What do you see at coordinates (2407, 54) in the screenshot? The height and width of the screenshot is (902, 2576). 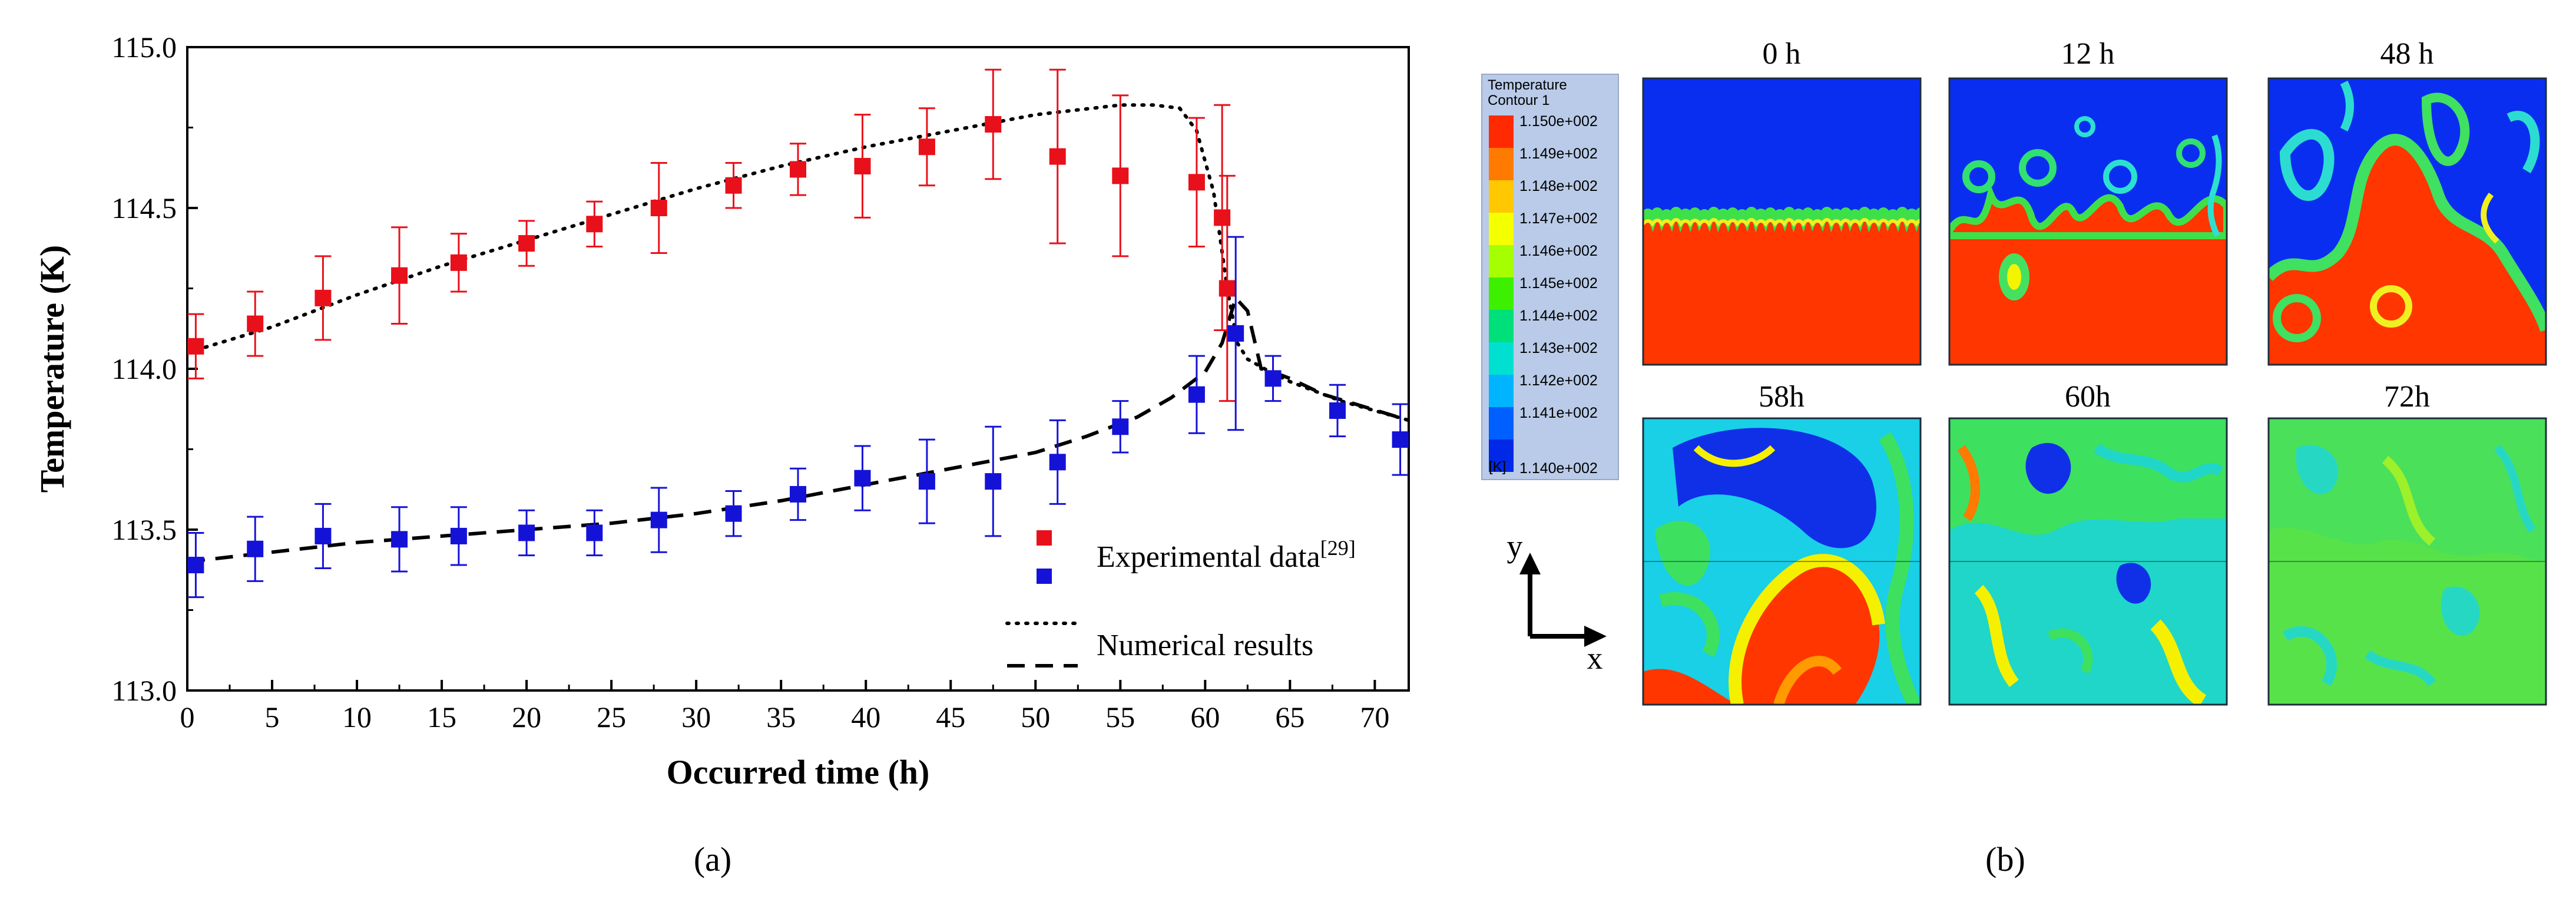 I see `contour-label-48h: 48 h` at bounding box center [2407, 54].